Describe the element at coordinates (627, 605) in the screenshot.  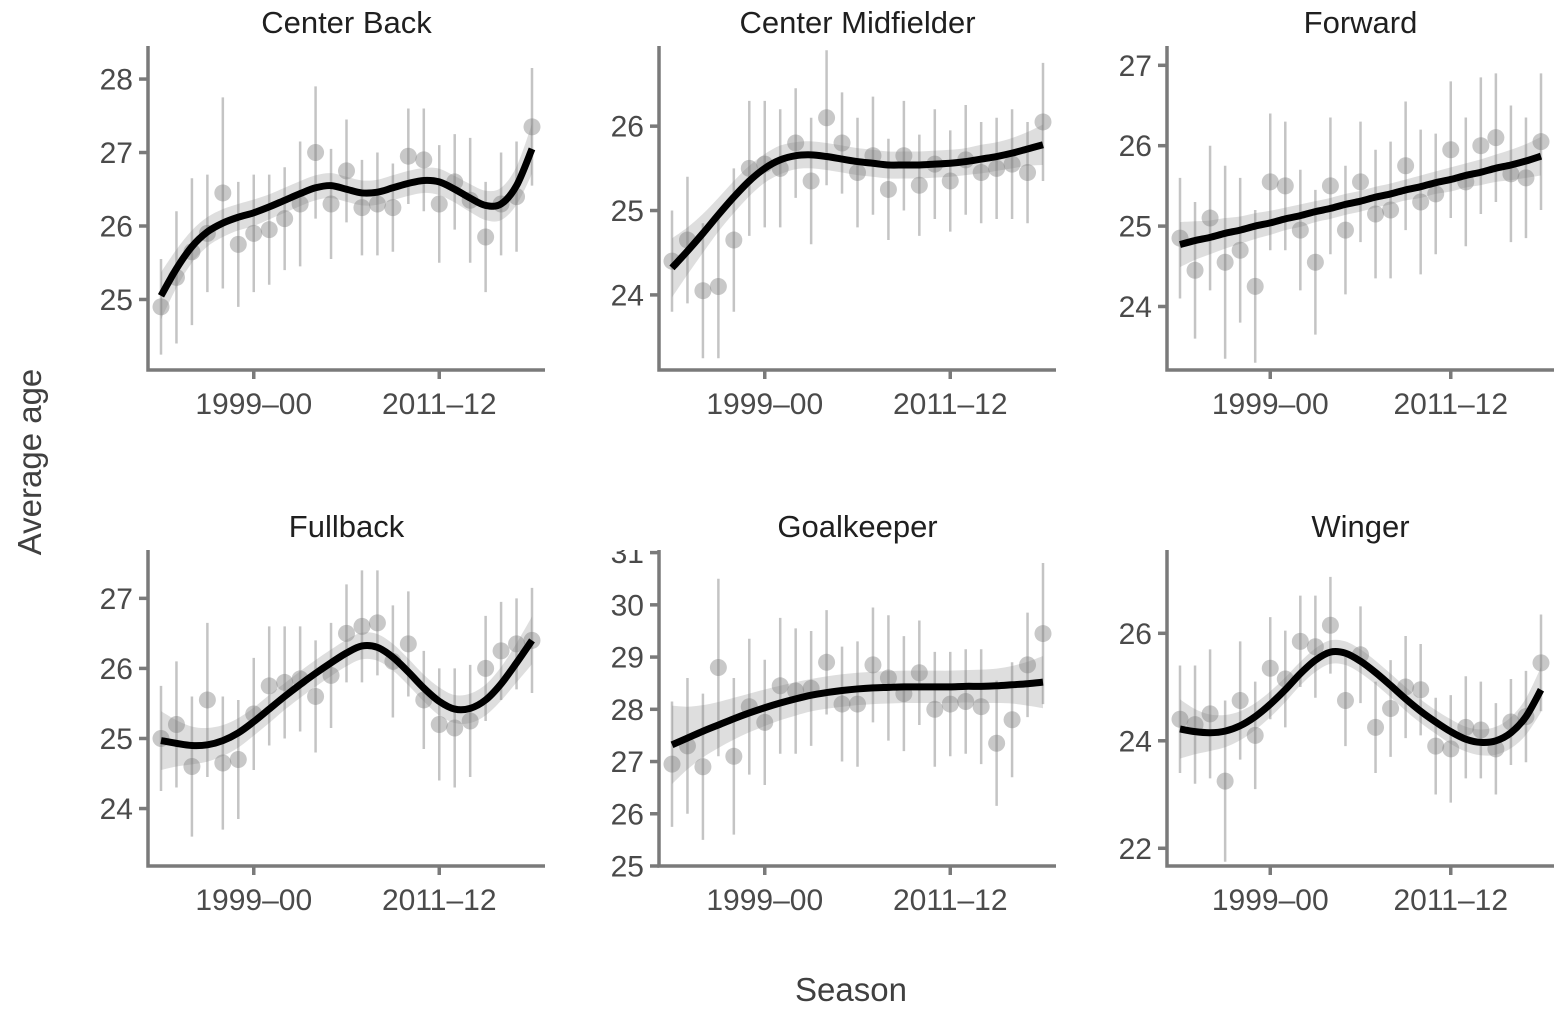
I see `y-tick-label: 30` at that location.